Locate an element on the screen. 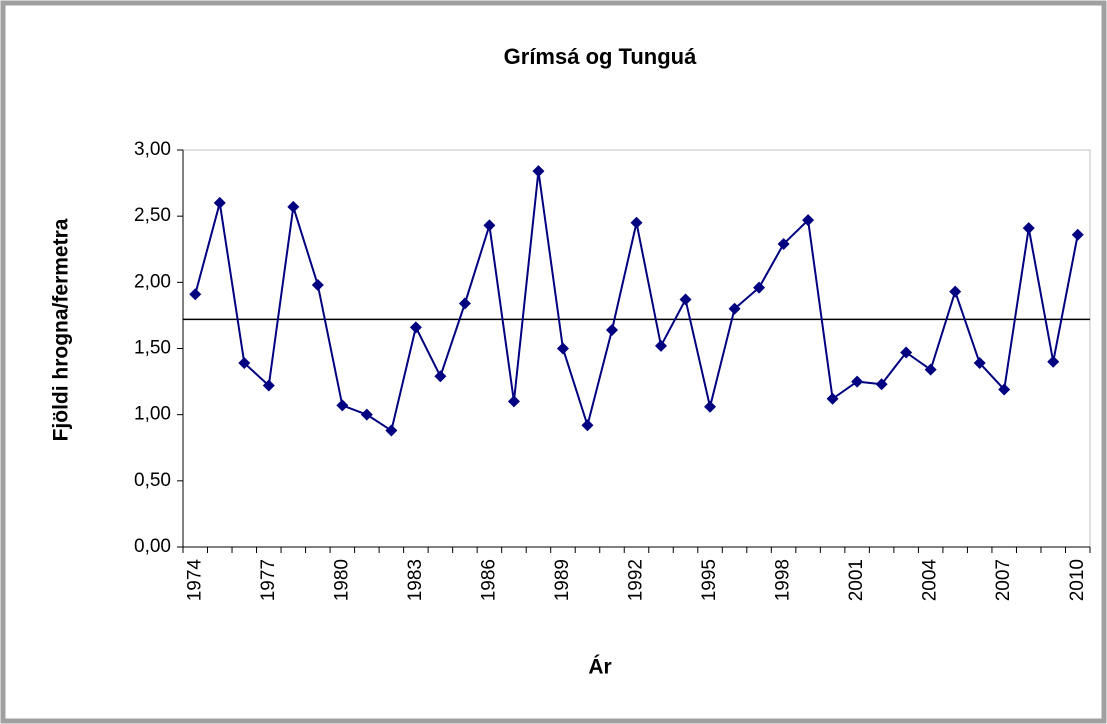 This screenshot has height=724, width=1107. x-tick-label: 1992 is located at coordinates (636, 580).